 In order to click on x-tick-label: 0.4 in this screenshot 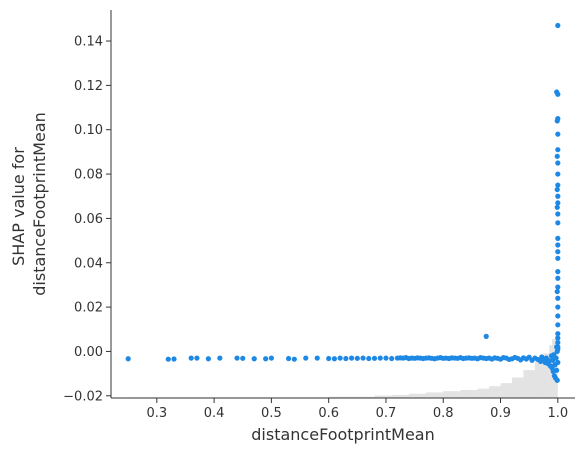, I will do `click(214, 413)`.